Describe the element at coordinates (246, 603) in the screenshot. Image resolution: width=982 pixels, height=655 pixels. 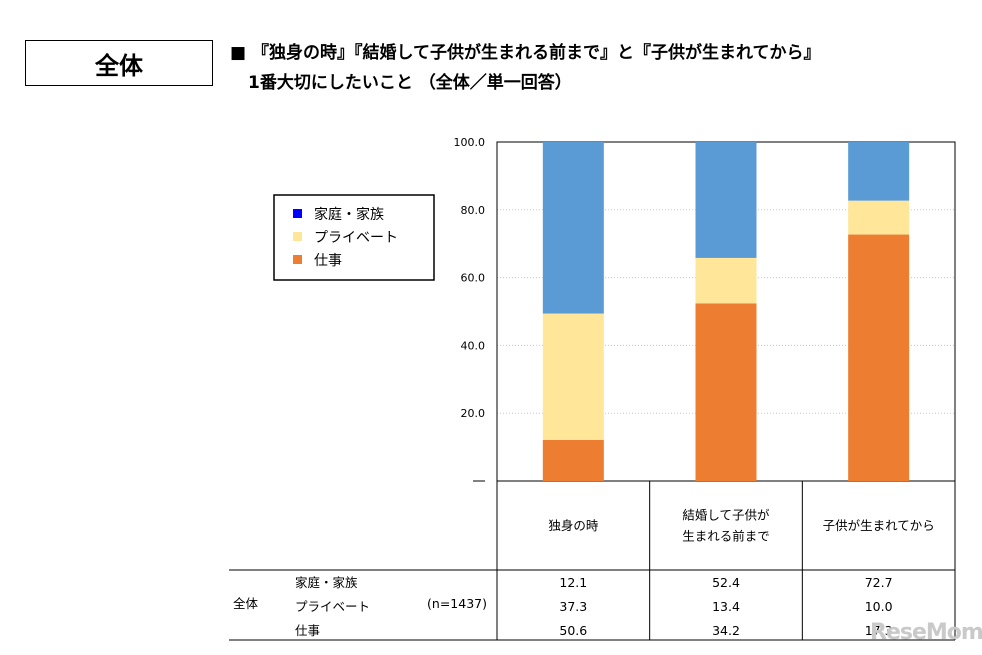
I see `table-group-label: 全体` at that location.